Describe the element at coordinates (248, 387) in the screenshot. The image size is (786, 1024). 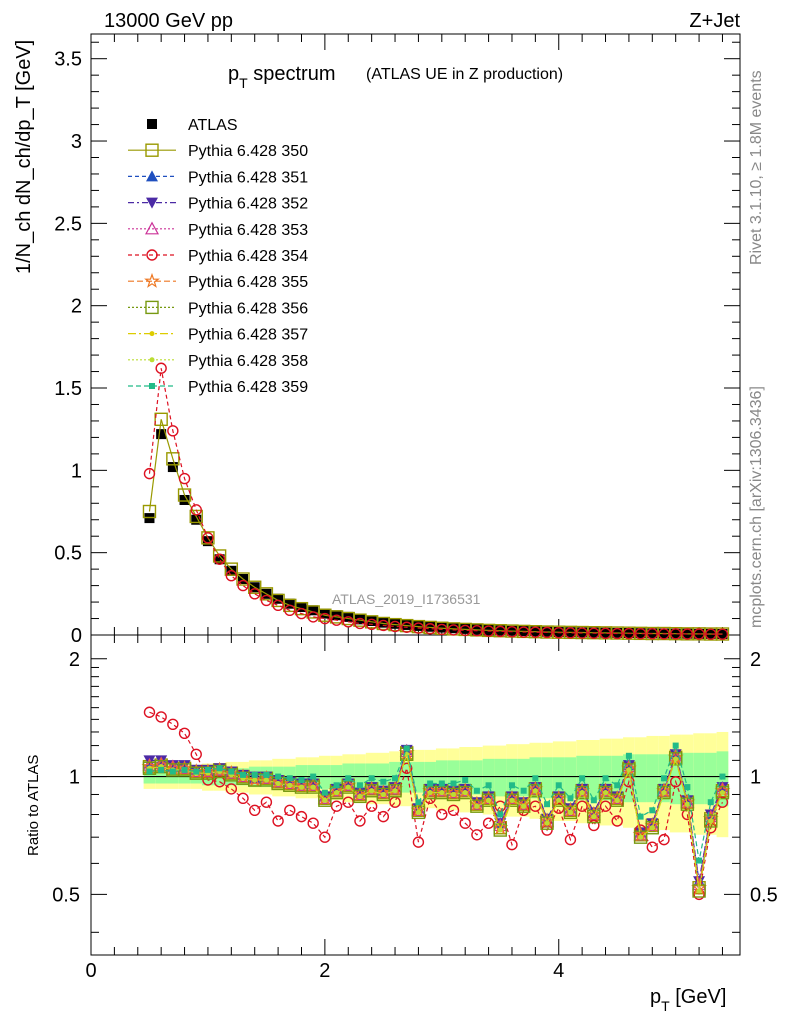
I see `legend-label: Pythia 6.428 359` at that location.